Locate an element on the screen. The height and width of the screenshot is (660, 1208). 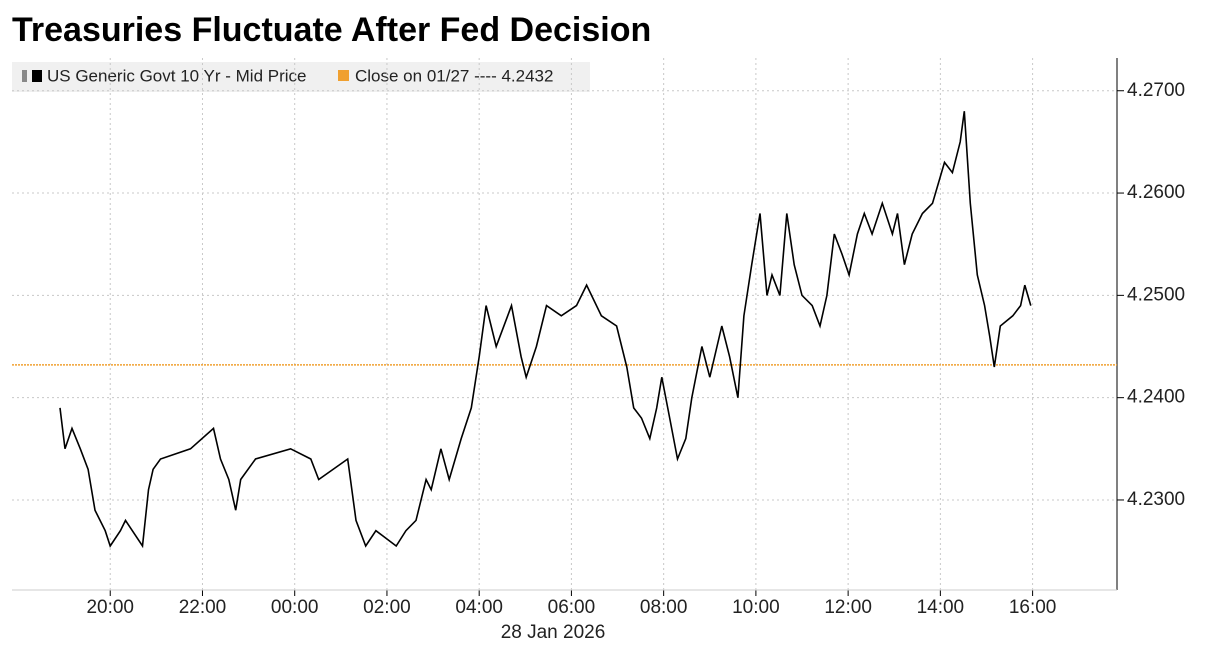
x-tick-label: 02:00 is located at coordinates (387, 607).